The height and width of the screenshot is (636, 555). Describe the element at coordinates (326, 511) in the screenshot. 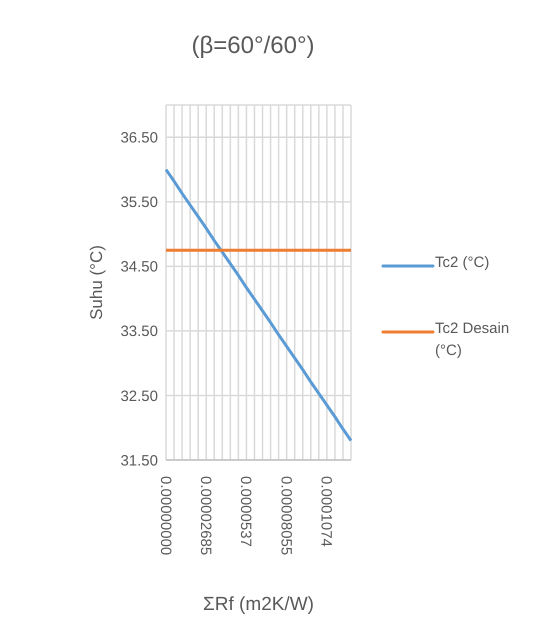

I see `x-tick-label: 0.0001074` at that location.